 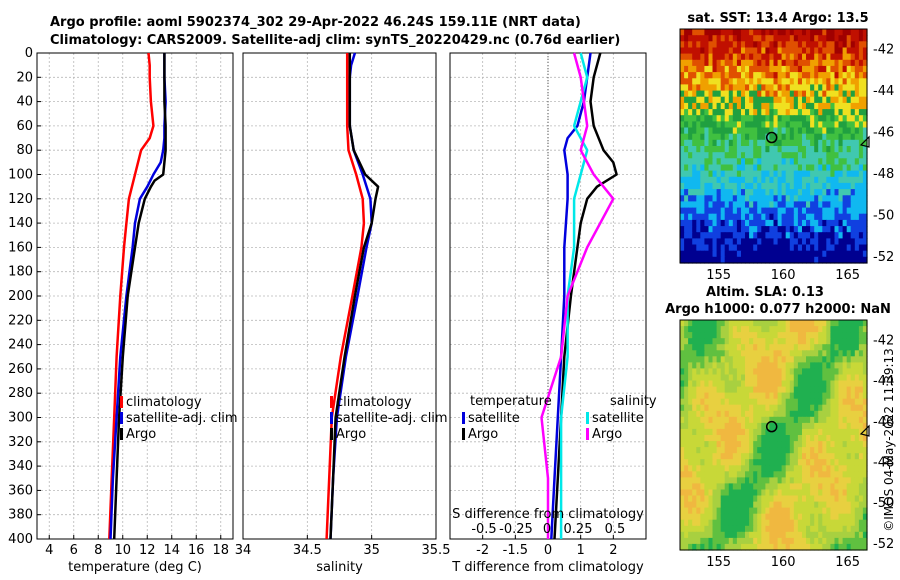 What do you see at coordinates (613, 550) in the screenshot?
I see `xtick-label: 2` at bounding box center [613, 550].